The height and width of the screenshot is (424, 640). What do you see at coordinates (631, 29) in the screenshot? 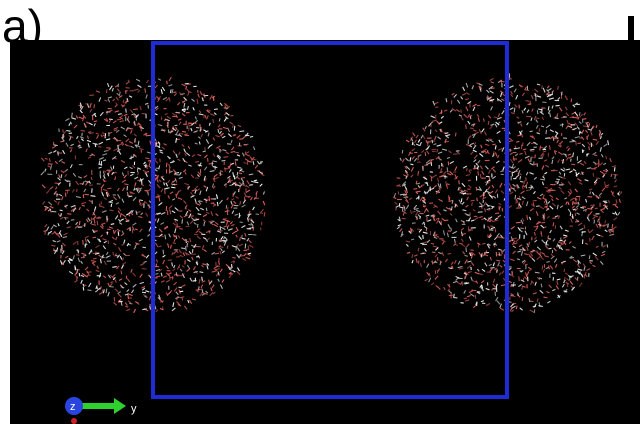
I see `adjacent-panel-label-fragment` at bounding box center [631, 29].